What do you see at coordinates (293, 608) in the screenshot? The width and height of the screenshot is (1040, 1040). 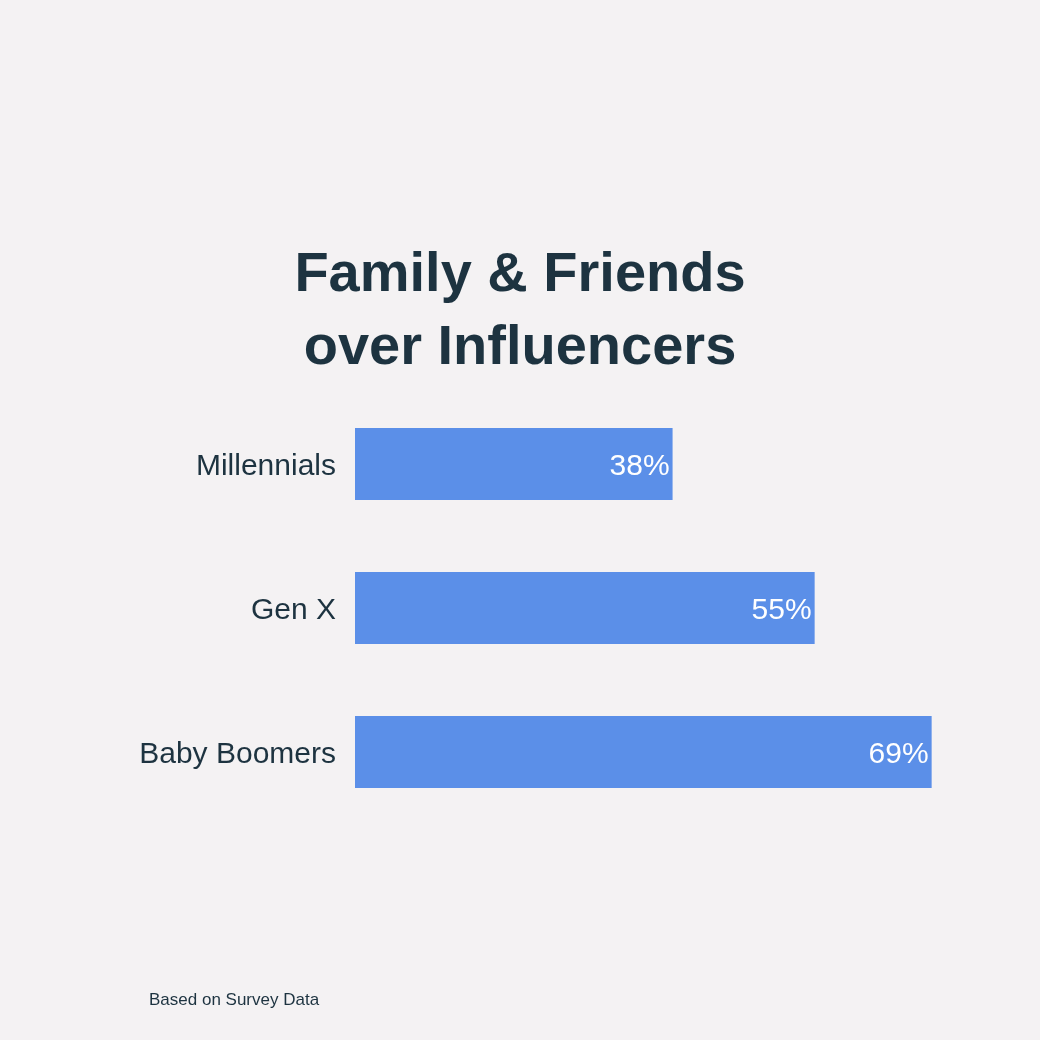 I see `y-tick-label: Gen X` at bounding box center [293, 608].